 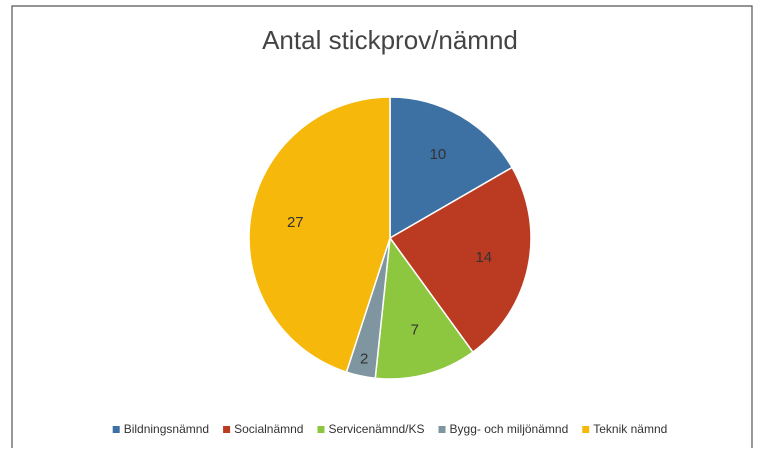 What do you see at coordinates (390, 40) in the screenshot?
I see `chart-title: Antal stickprov/nämnd` at bounding box center [390, 40].